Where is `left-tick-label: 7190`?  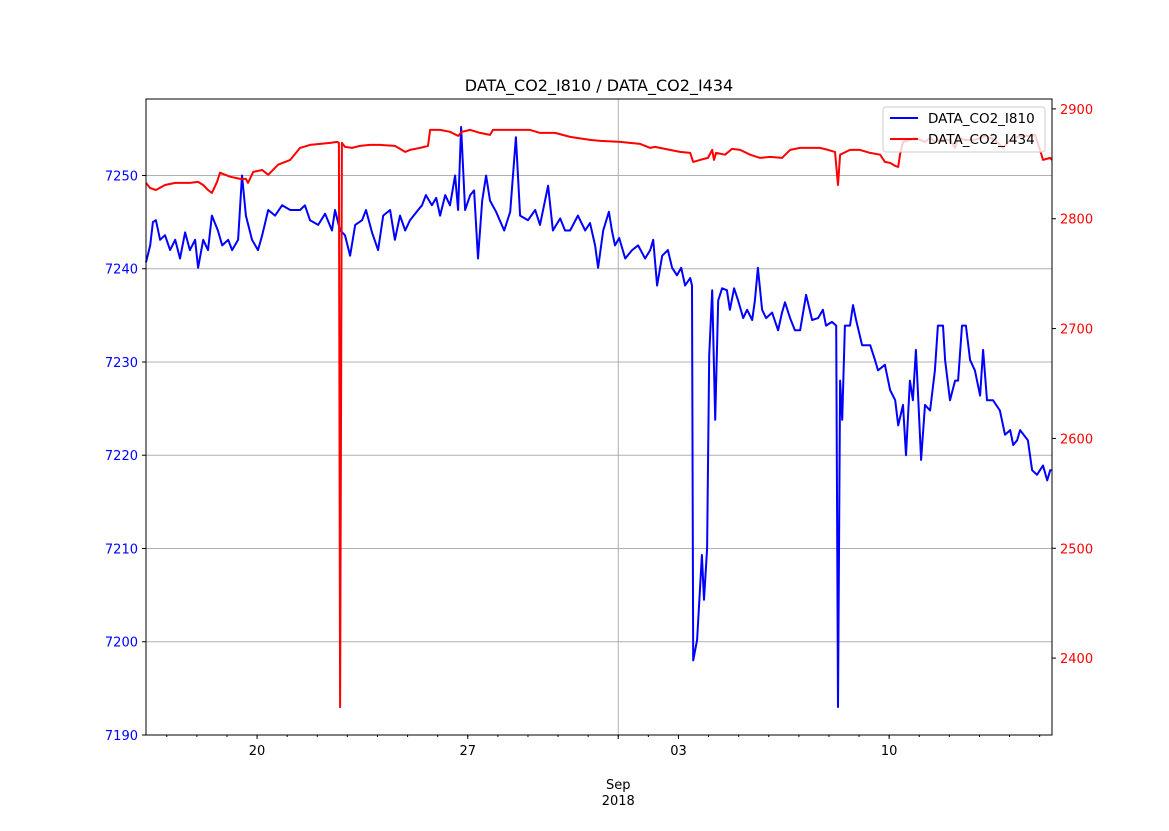
left-tick-label: 7190 is located at coordinates (121, 736).